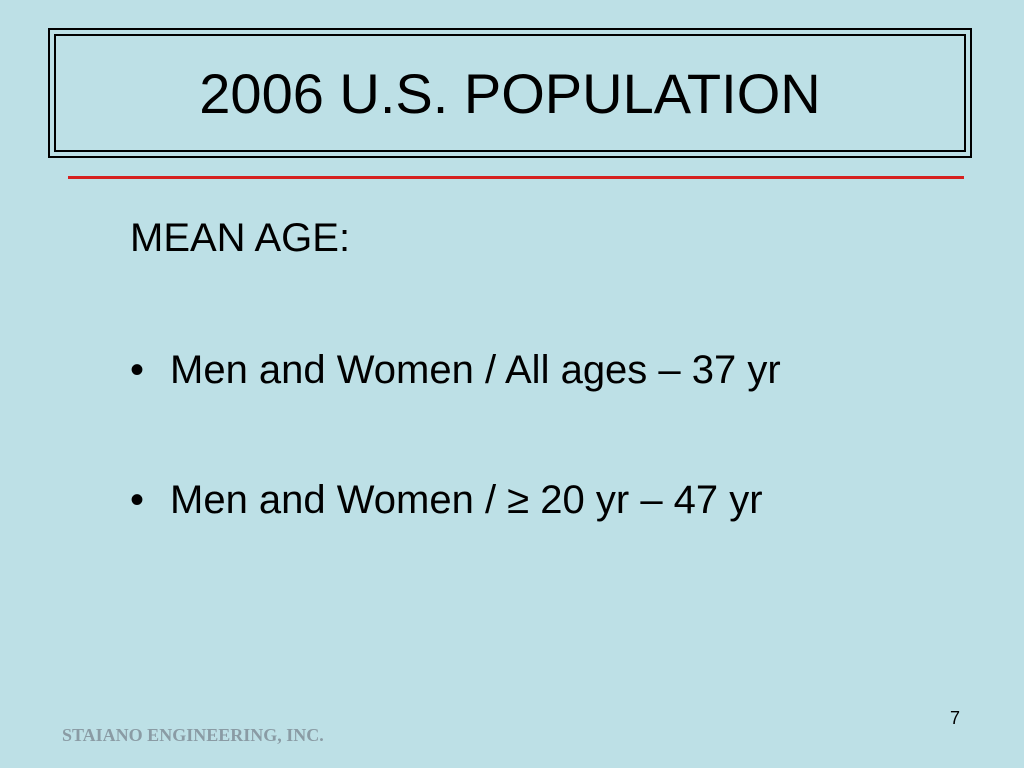 This screenshot has height=768, width=1024. I want to click on bullet-item: • Men and Women / All ages – 37 yr, so click(455, 370).